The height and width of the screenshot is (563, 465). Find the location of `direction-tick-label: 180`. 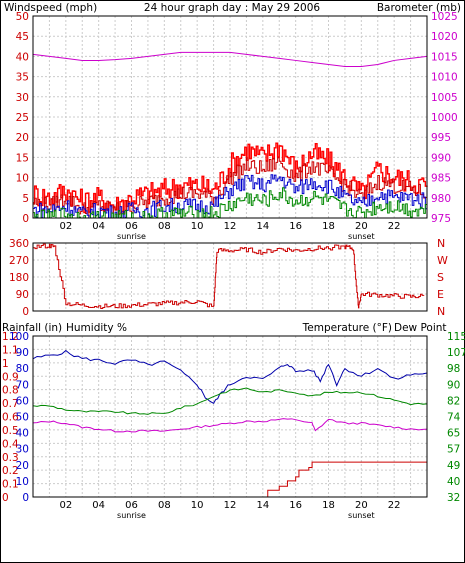

direction-tick-label: 180 is located at coordinates (19, 278).